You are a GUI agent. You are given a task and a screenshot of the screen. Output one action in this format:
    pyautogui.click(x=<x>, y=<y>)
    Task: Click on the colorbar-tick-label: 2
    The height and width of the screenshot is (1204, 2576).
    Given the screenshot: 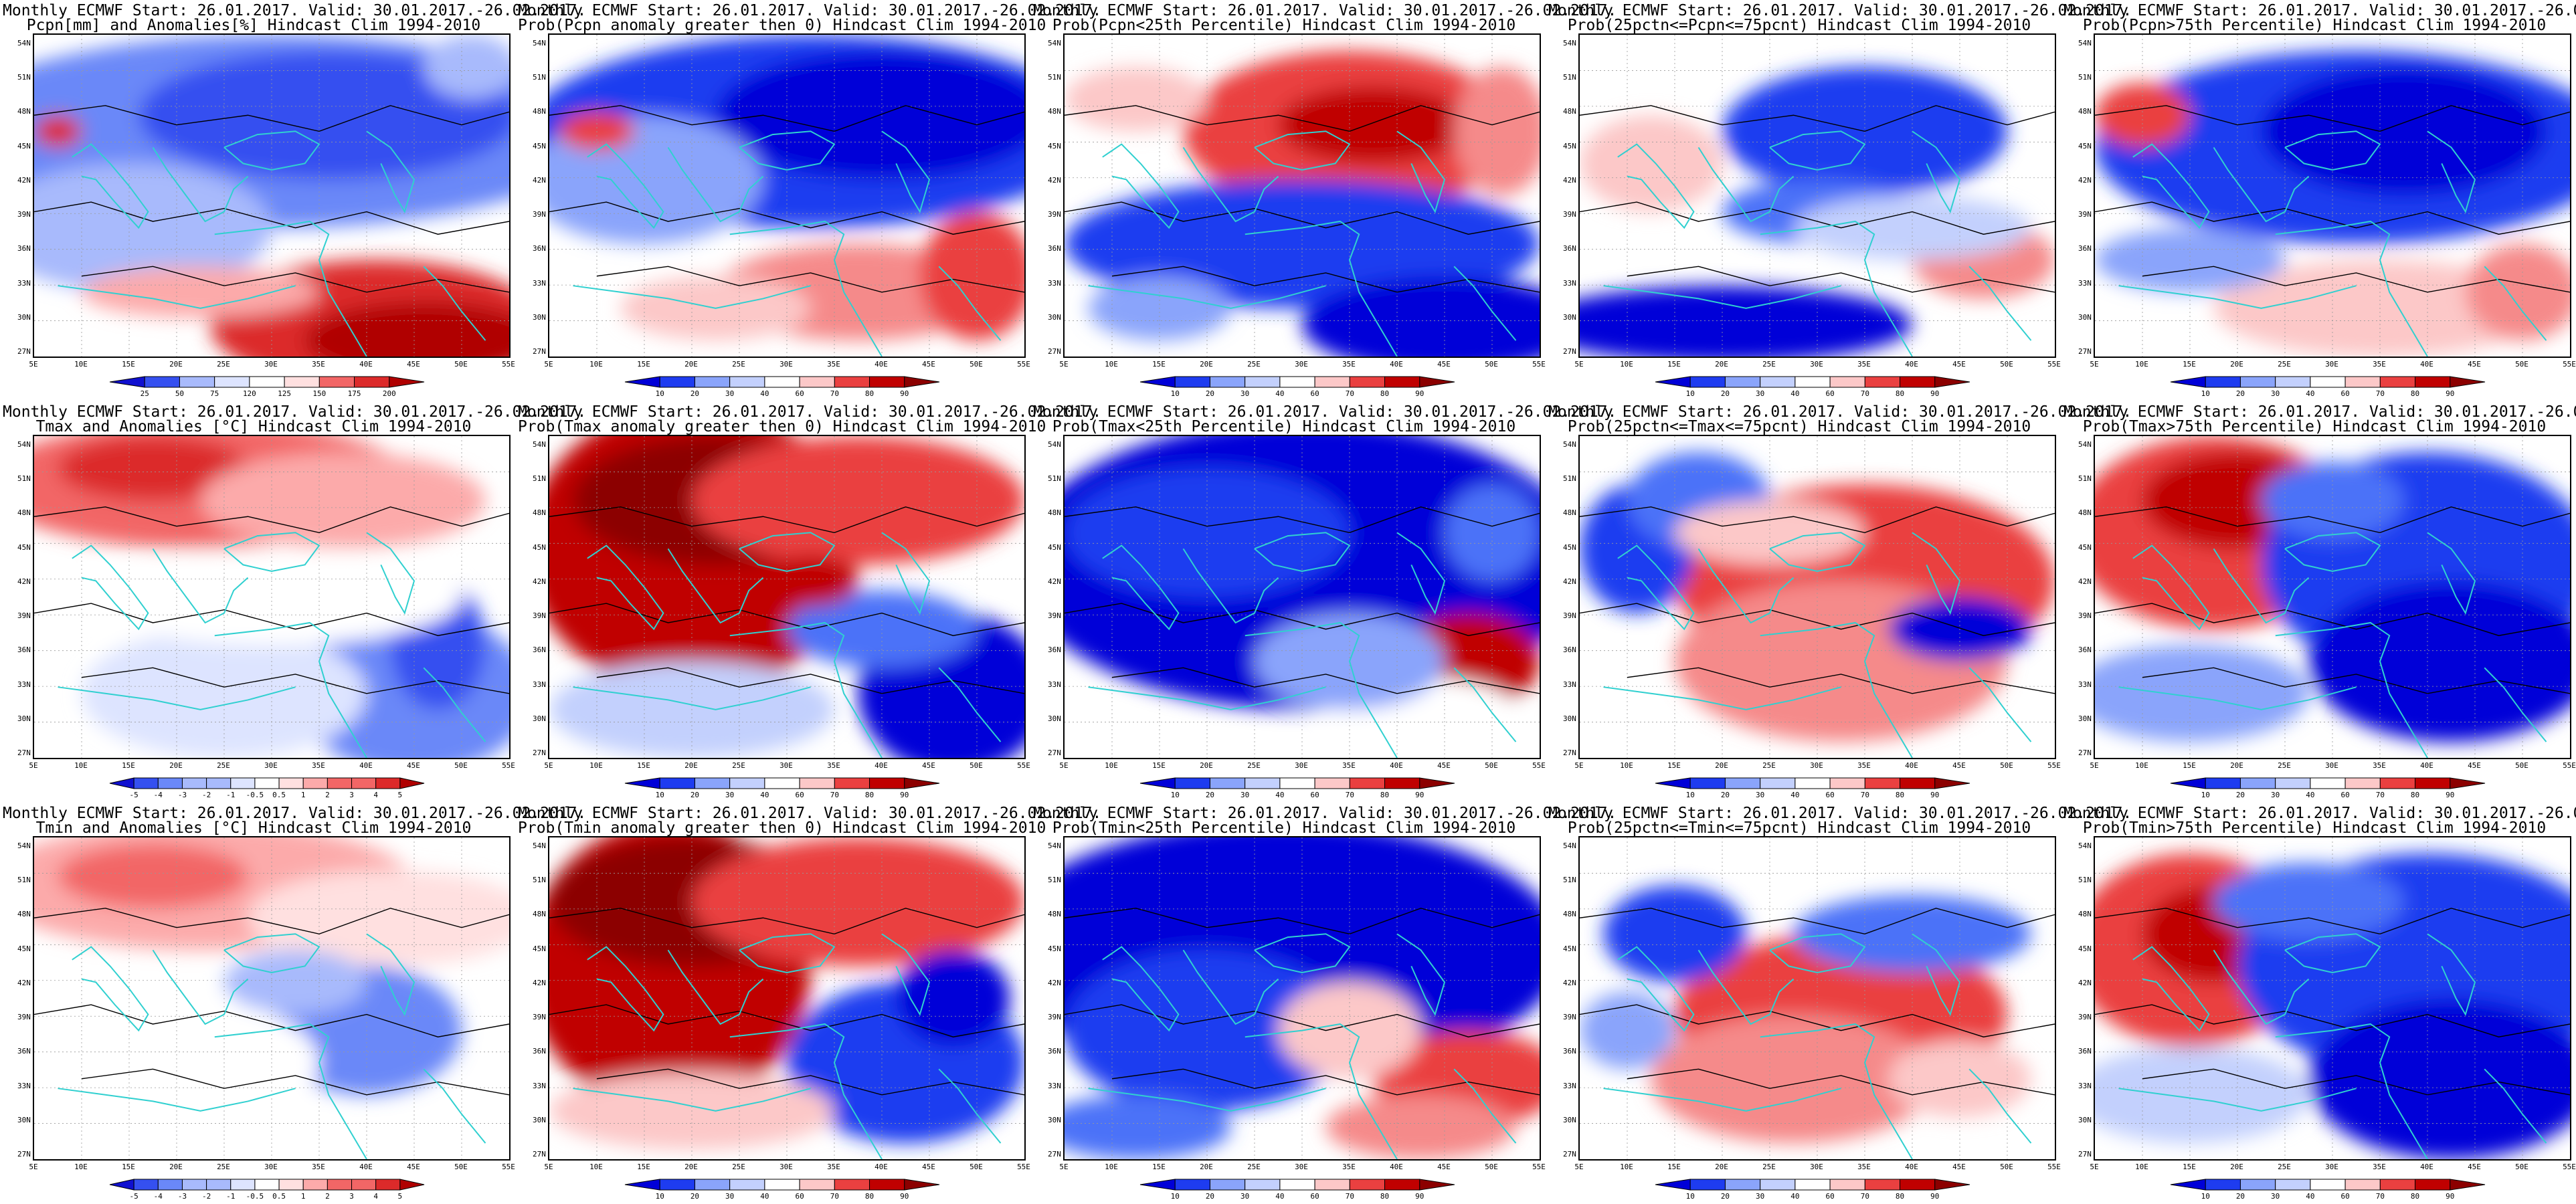 What is the action you would take?
    pyautogui.click(x=327, y=1196)
    